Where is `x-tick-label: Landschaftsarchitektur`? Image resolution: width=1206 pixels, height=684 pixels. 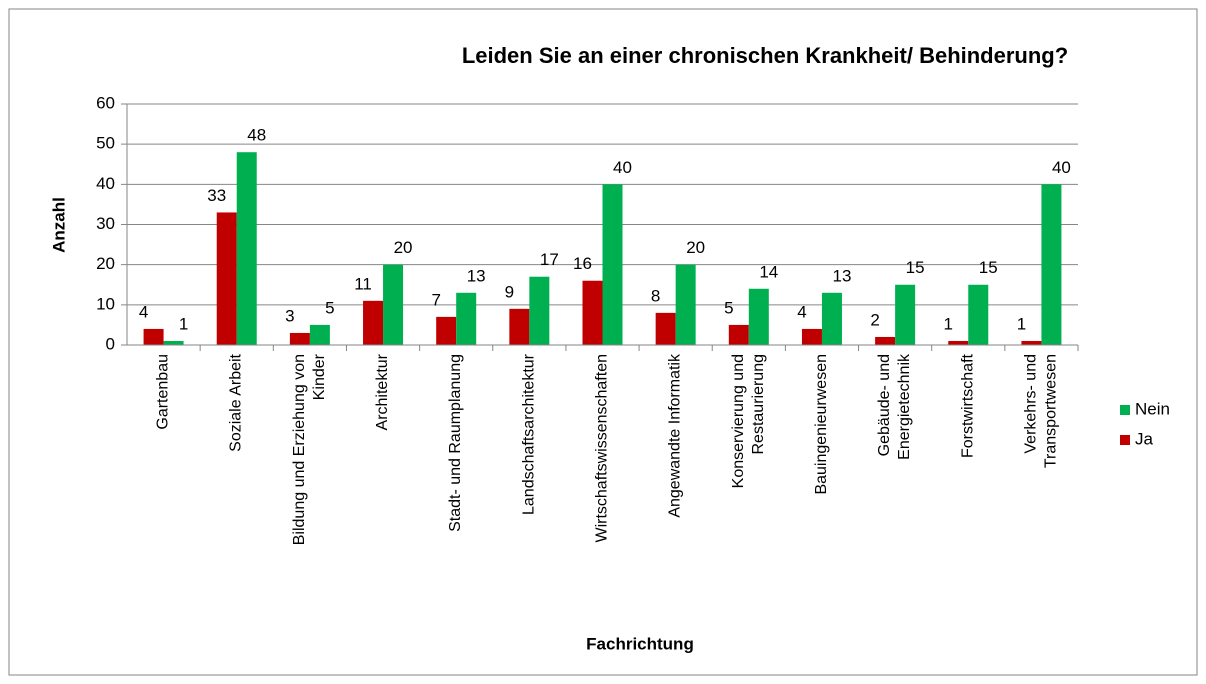
x-tick-label: Landschaftsarchitektur is located at coordinates (529, 434).